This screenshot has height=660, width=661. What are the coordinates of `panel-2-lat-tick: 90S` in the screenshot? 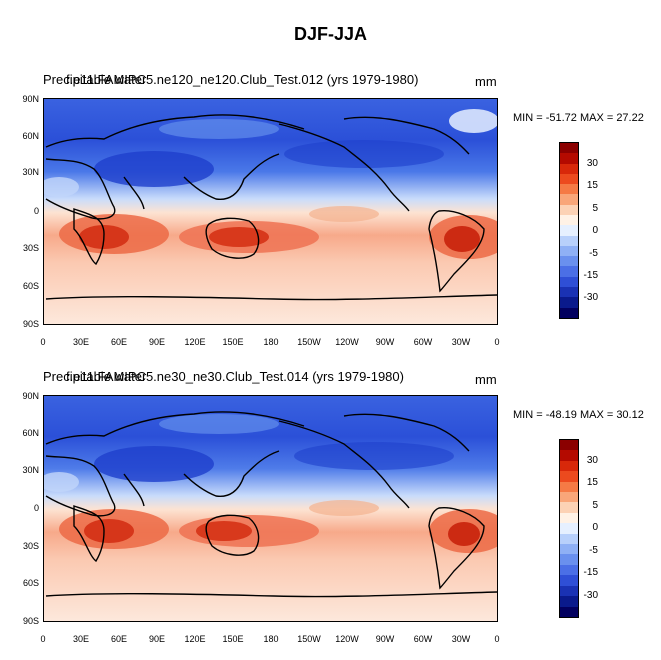 It's located at (30, 621).